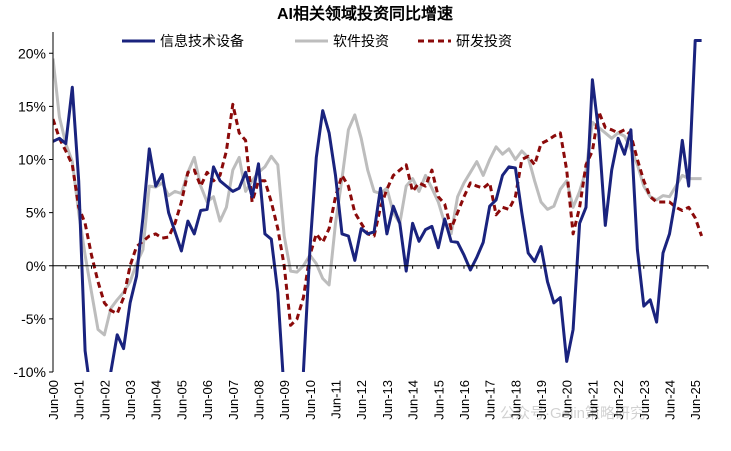 The width and height of the screenshot is (731, 451). What do you see at coordinates (317, 41) in the screenshot?
I see `legend: 信息技术设备 软件投资 研发投资` at bounding box center [317, 41].